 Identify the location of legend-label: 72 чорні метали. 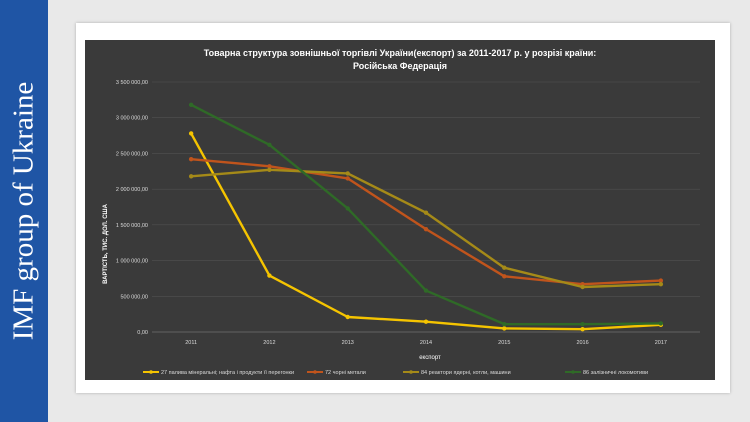
(345, 373).